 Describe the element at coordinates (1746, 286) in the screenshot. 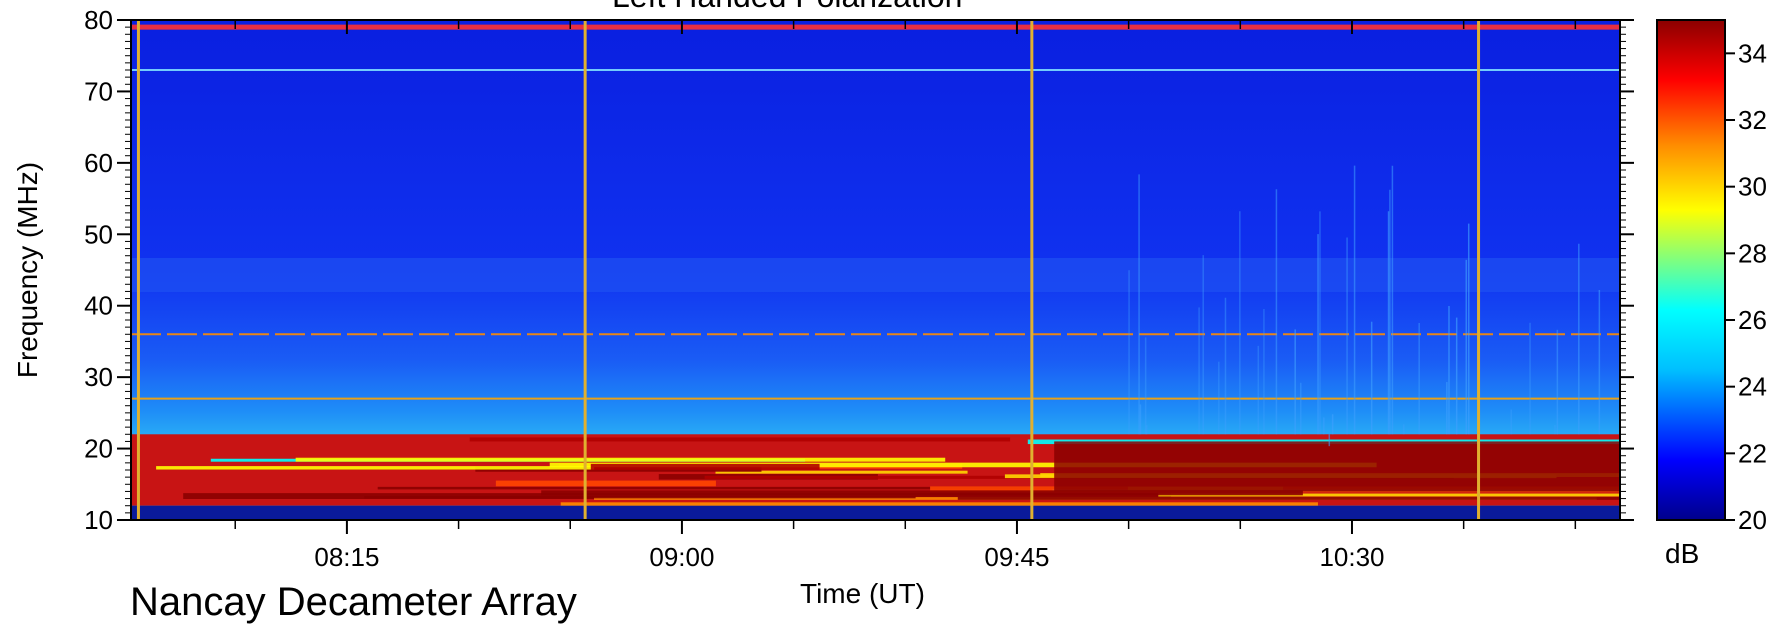

I see `colorbar-axis: 20 22 24 26 28 30 32 34` at that location.